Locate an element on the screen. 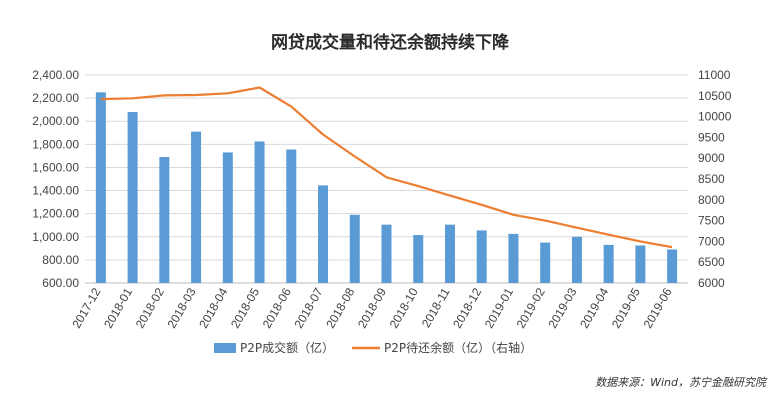 This screenshot has height=405, width=780. legend: P2P成交额（亿） P2P待还余额（亿）（右轴） is located at coordinates (373, 347).